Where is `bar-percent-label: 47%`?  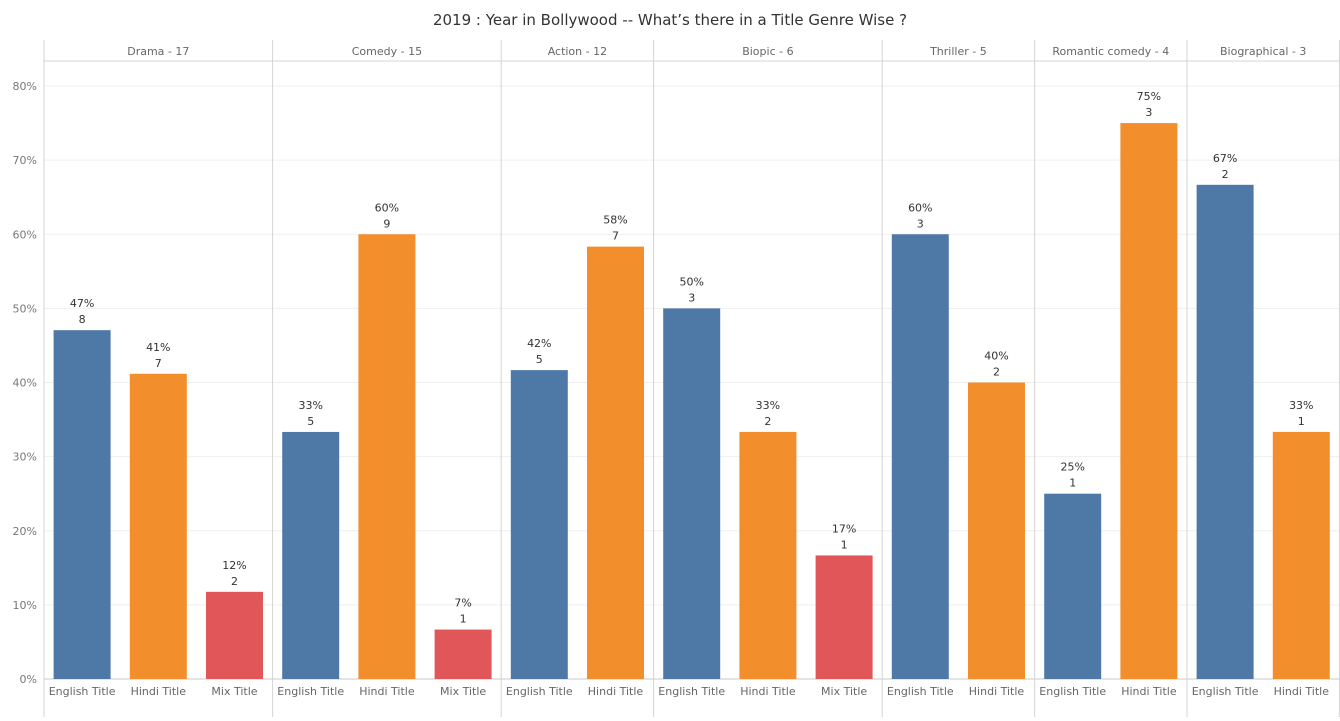 bar-percent-label: 47% is located at coordinates (82, 303).